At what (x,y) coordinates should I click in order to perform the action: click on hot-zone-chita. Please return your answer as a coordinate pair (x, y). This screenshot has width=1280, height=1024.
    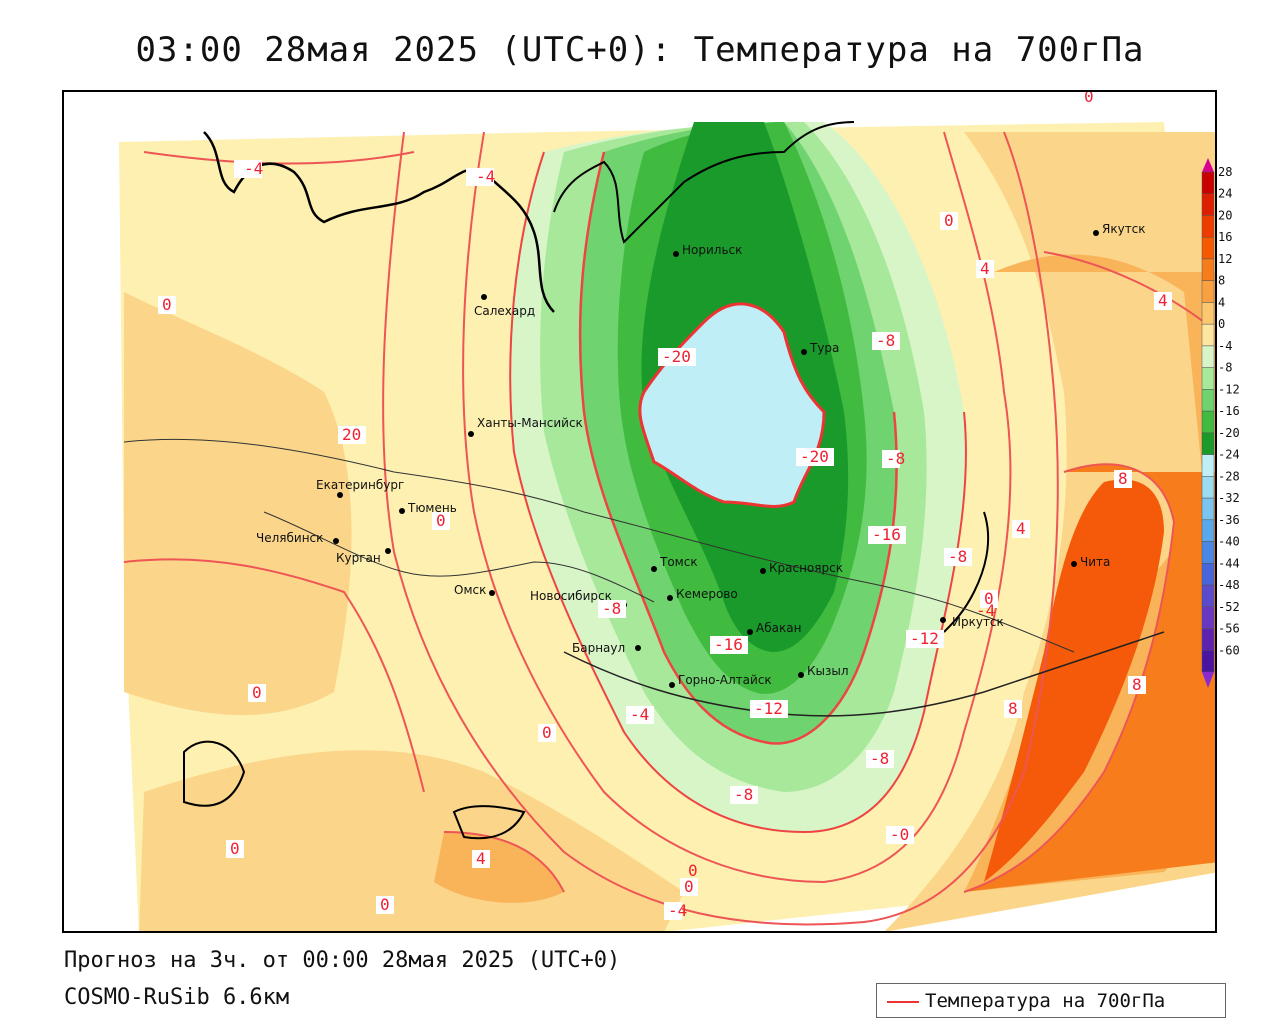
    Looking at the image, I should click on (1074, 680).